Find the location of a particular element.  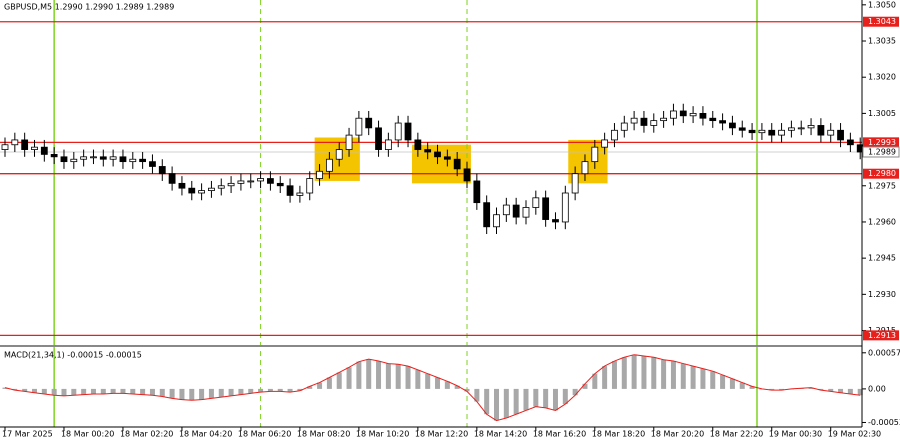

macd-signal-line is located at coordinates (432, 388).